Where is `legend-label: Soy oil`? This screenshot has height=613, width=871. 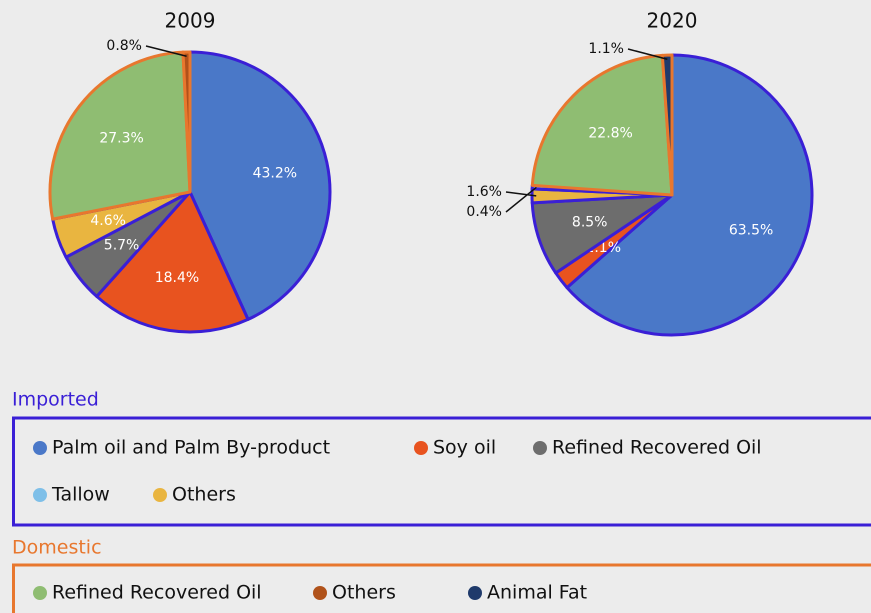
legend-label: Soy oil is located at coordinates (464, 448).